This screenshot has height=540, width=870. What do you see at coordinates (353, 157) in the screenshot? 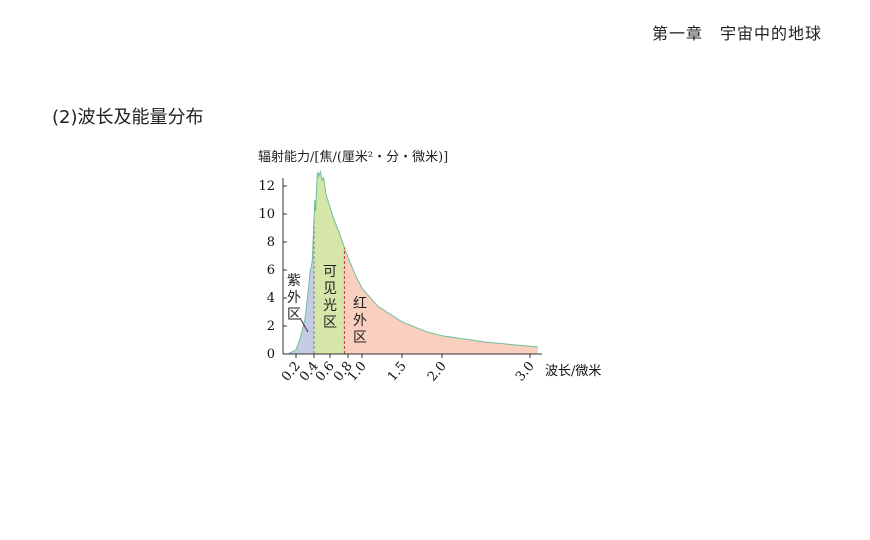
I see `y-axis-label: 辐射能力/[焦/(厘米²・分・微米)]` at bounding box center [353, 157].